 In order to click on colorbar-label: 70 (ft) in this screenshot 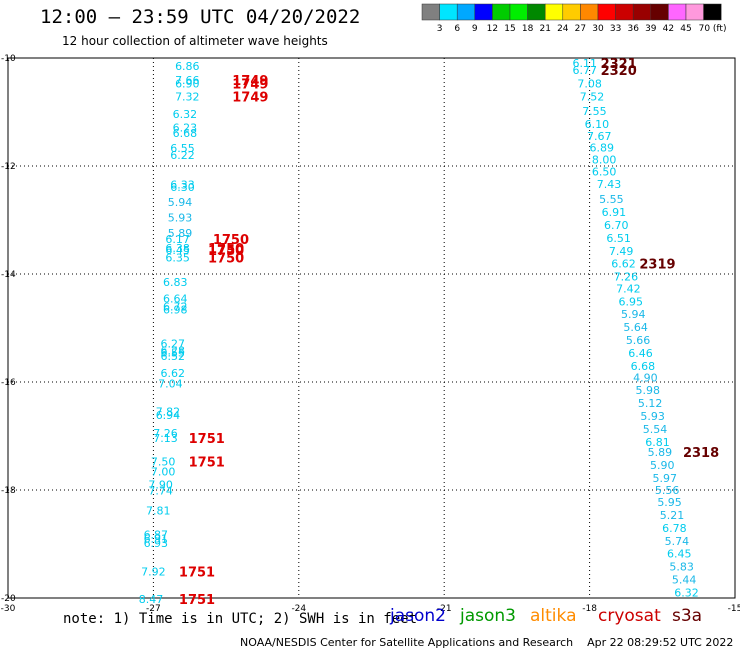, I will do `click(713, 29)`.